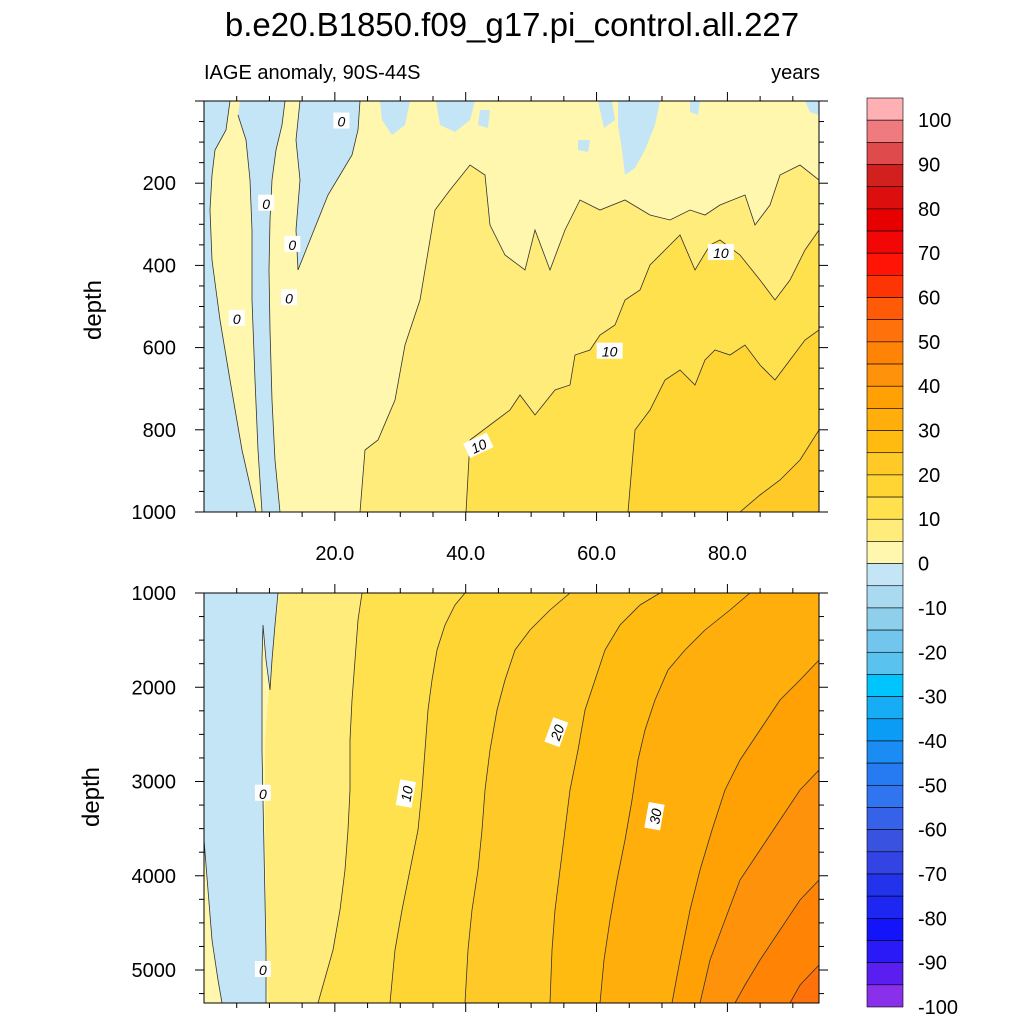 This screenshot has height=1024, width=1024. I want to click on colorbar-label: -50, so click(932, 786).